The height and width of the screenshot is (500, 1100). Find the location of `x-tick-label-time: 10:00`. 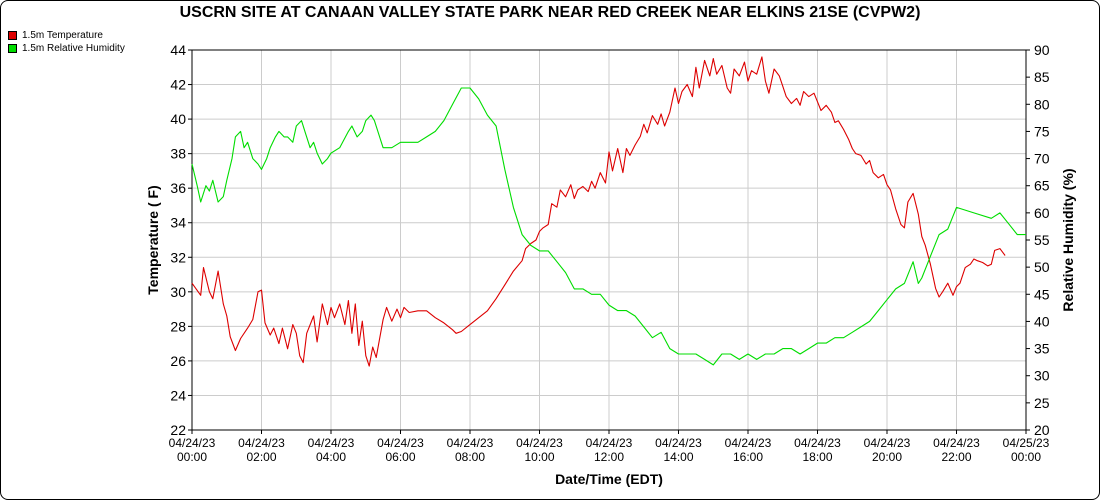

x-tick-label-time: 10:00 is located at coordinates (539, 457).